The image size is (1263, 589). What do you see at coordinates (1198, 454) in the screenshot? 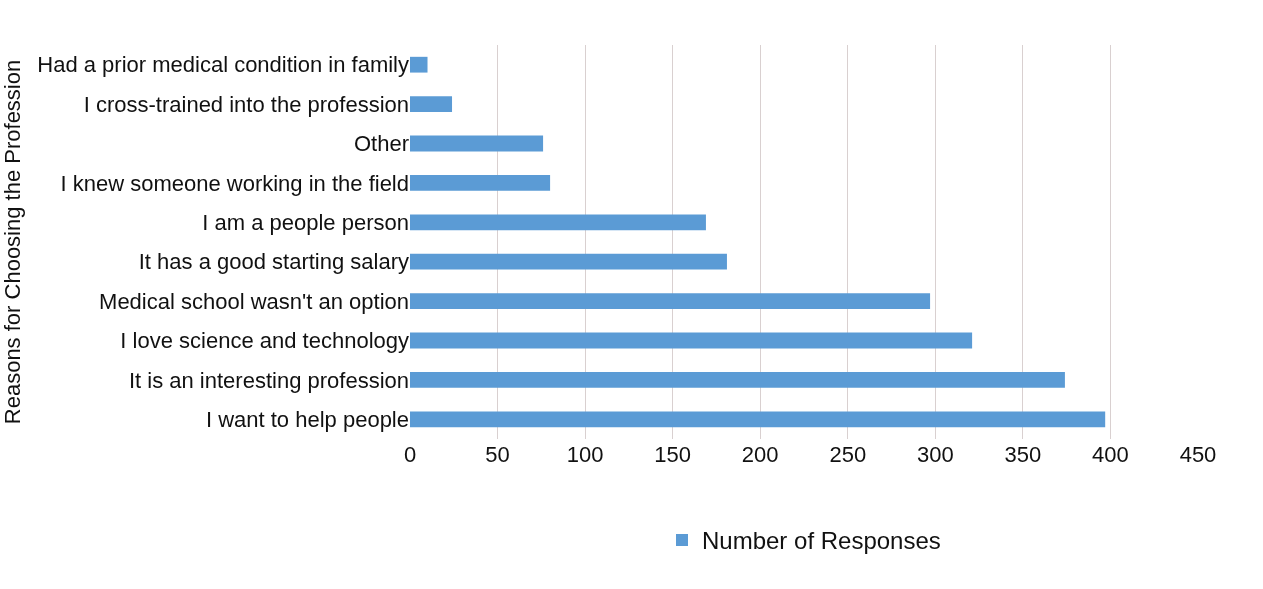
I see `x-tick-label: 450` at bounding box center [1198, 454].